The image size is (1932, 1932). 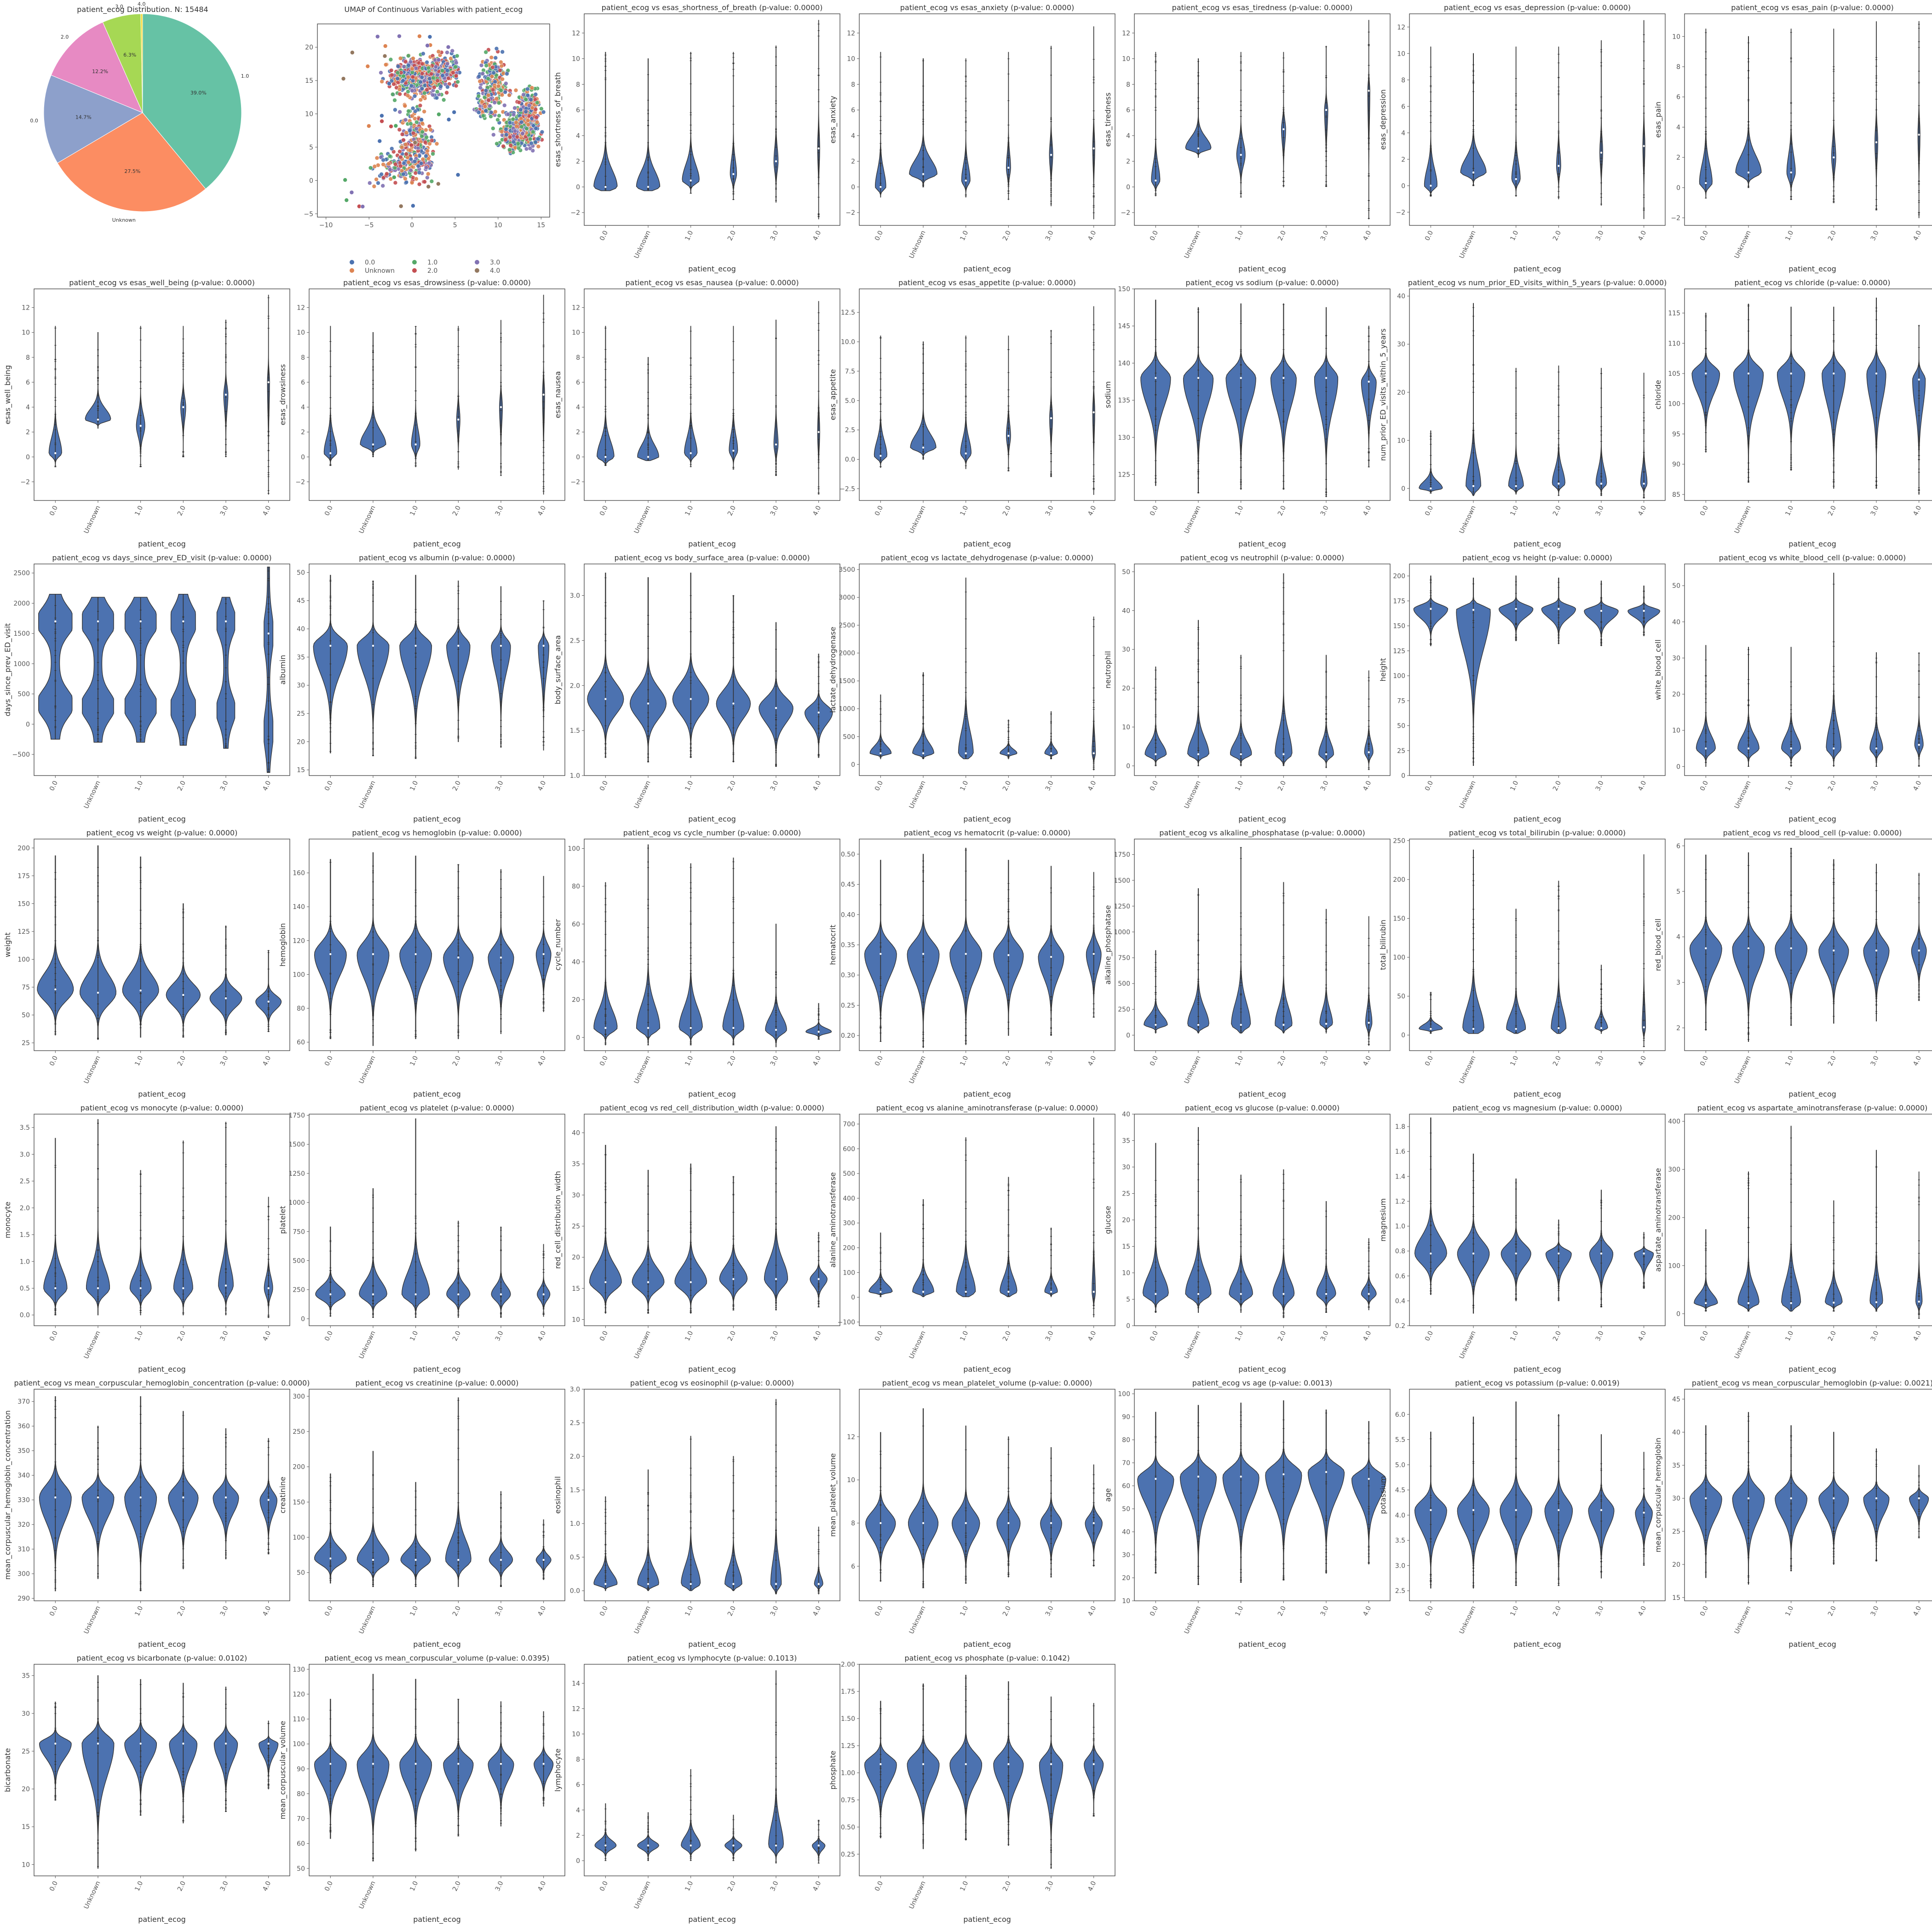 What do you see at coordinates (1403, 80) in the screenshot?
I see `y-tick-label: 8` at bounding box center [1403, 80].